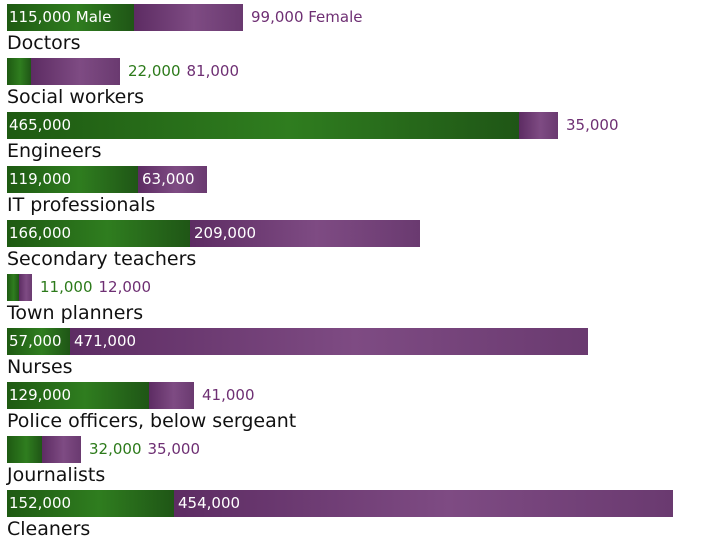 This screenshot has width=721, height=540. What do you see at coordinates (105, 341) in the screenshot?
I see `value-label-female: 471,000` at bounding box center [105, 341].